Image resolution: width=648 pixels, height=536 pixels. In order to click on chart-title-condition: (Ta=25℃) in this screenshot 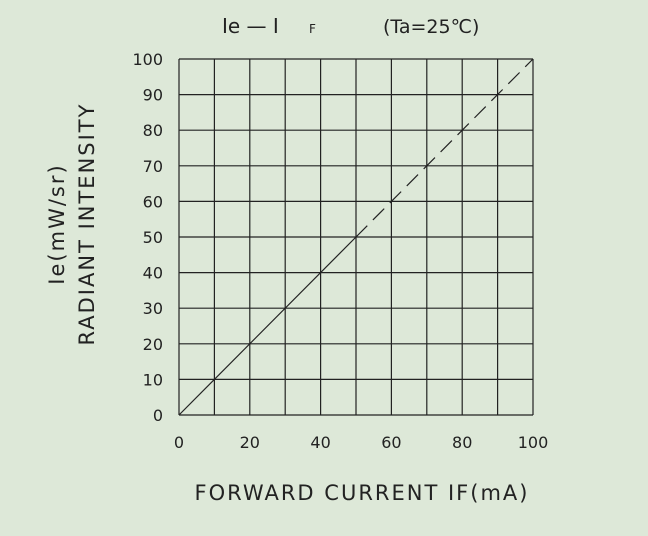, I will do `click(431, 27)`.